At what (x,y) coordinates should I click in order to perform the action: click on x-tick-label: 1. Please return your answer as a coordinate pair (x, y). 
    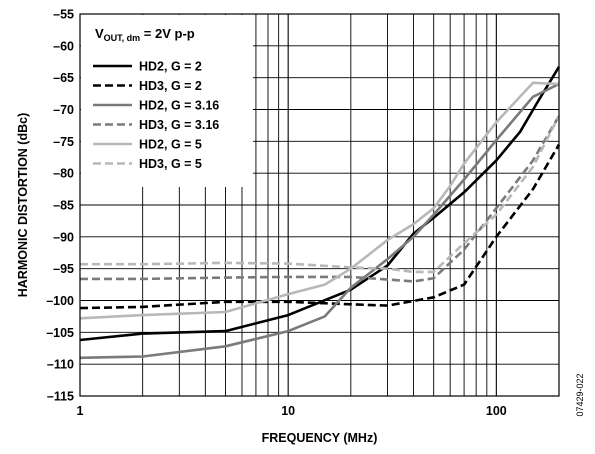
    Looking at the image, I should click on (80, 411).